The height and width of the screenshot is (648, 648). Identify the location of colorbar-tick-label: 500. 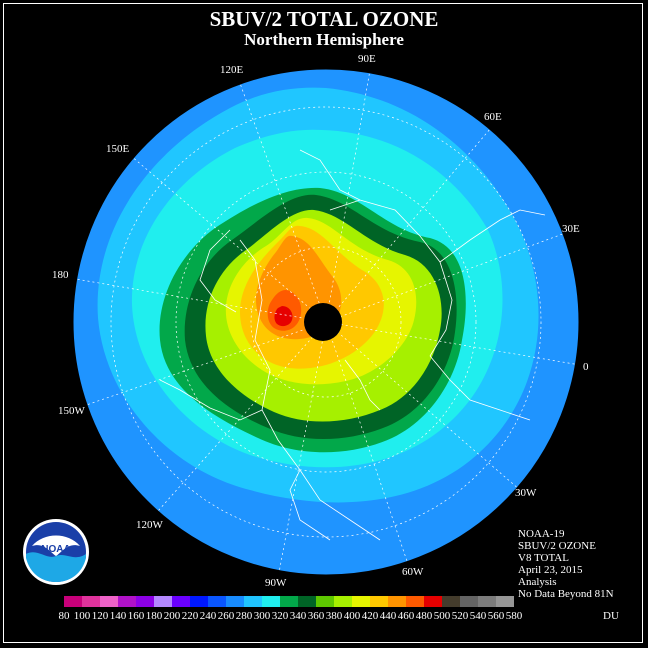
(442, 616).